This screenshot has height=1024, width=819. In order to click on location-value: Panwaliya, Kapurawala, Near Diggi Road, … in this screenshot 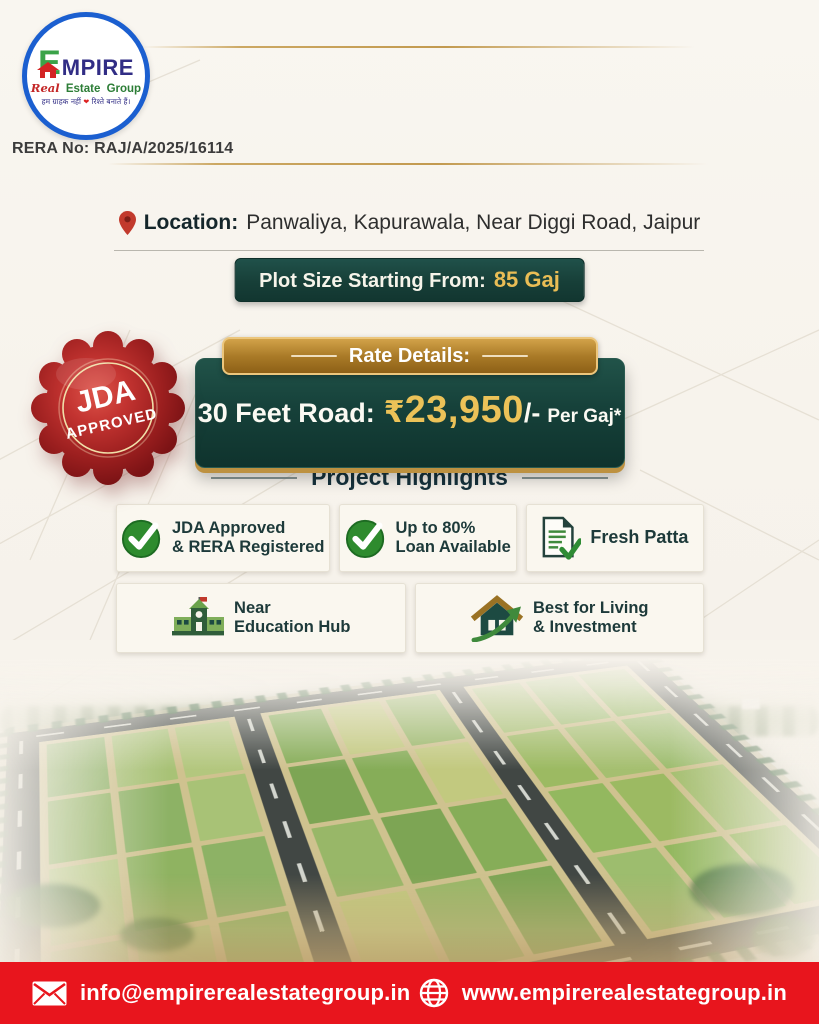, I will do `click(473, 222)`.